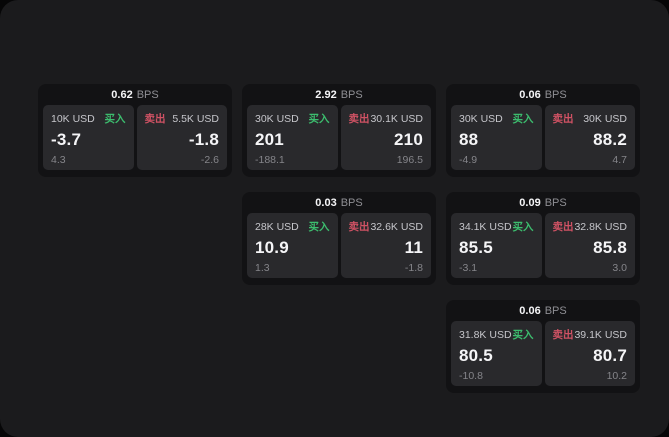 The image size is (669, 437). Describe the element at coordinates (396, 226) in the screenshot. I see `sell-amount: 32.6K USD` at that location.